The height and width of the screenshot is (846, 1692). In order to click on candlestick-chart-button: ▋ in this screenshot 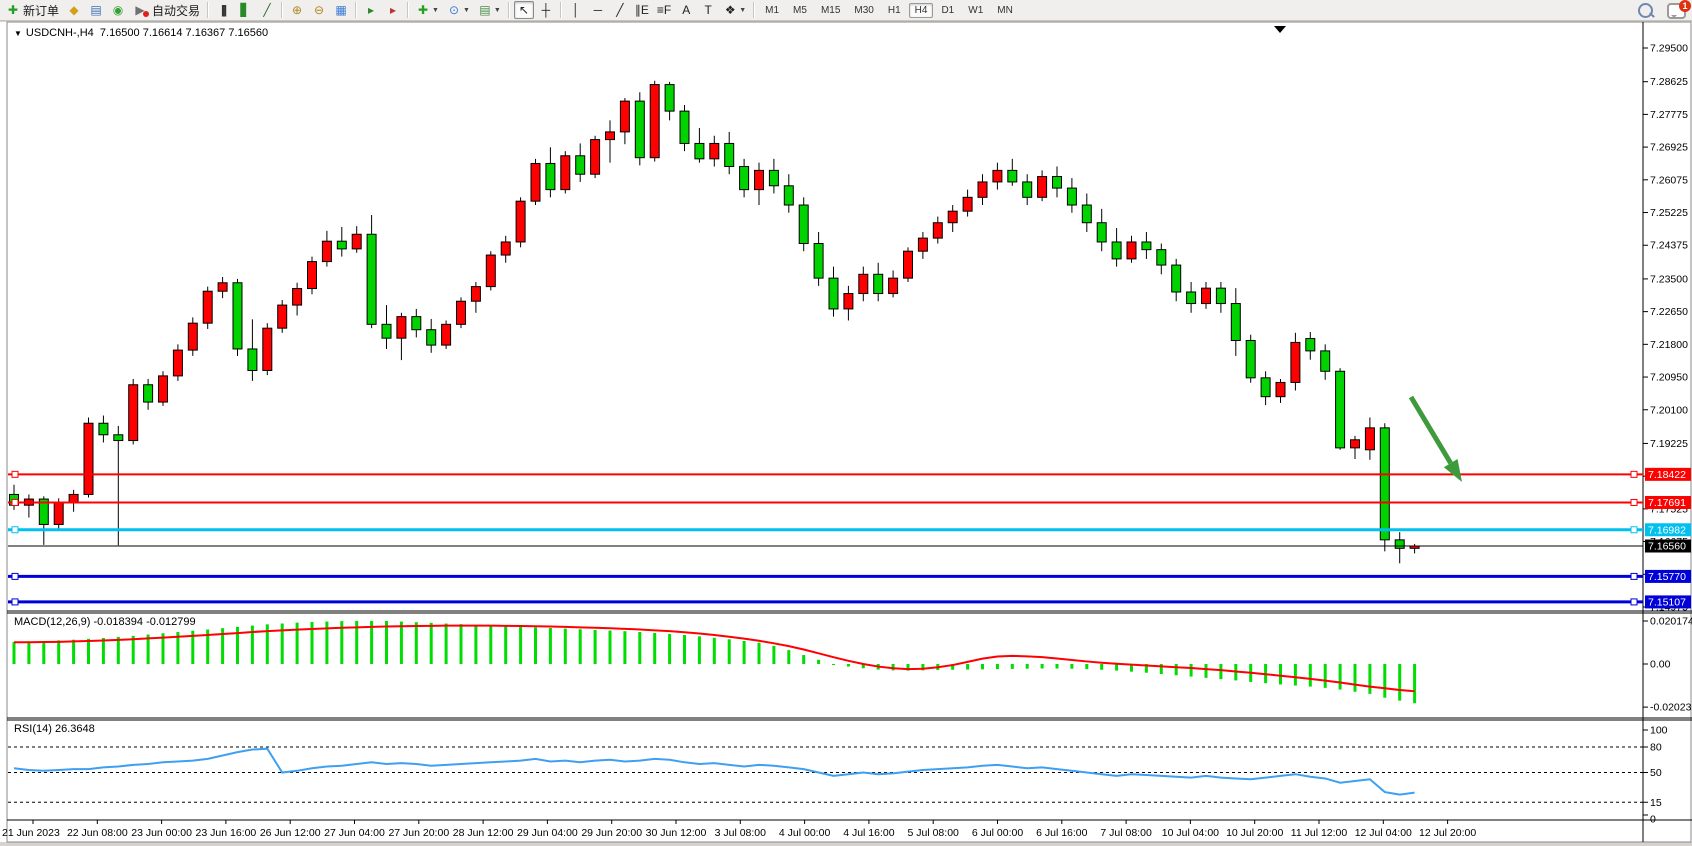, I will do `click(245, 10)`.